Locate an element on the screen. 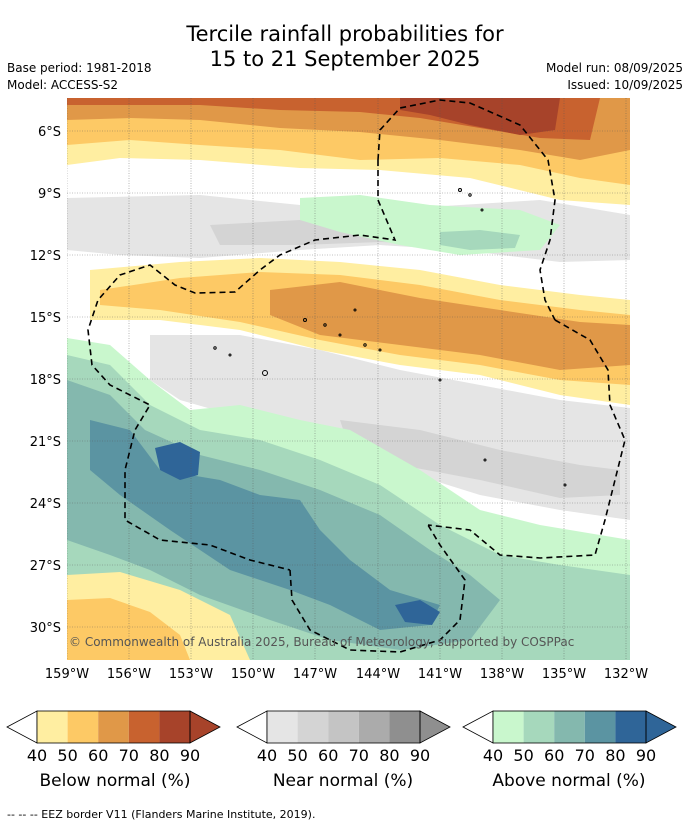 The image size is (690, 827). above-80-patch-southeast is located at coordinates (417, 612).